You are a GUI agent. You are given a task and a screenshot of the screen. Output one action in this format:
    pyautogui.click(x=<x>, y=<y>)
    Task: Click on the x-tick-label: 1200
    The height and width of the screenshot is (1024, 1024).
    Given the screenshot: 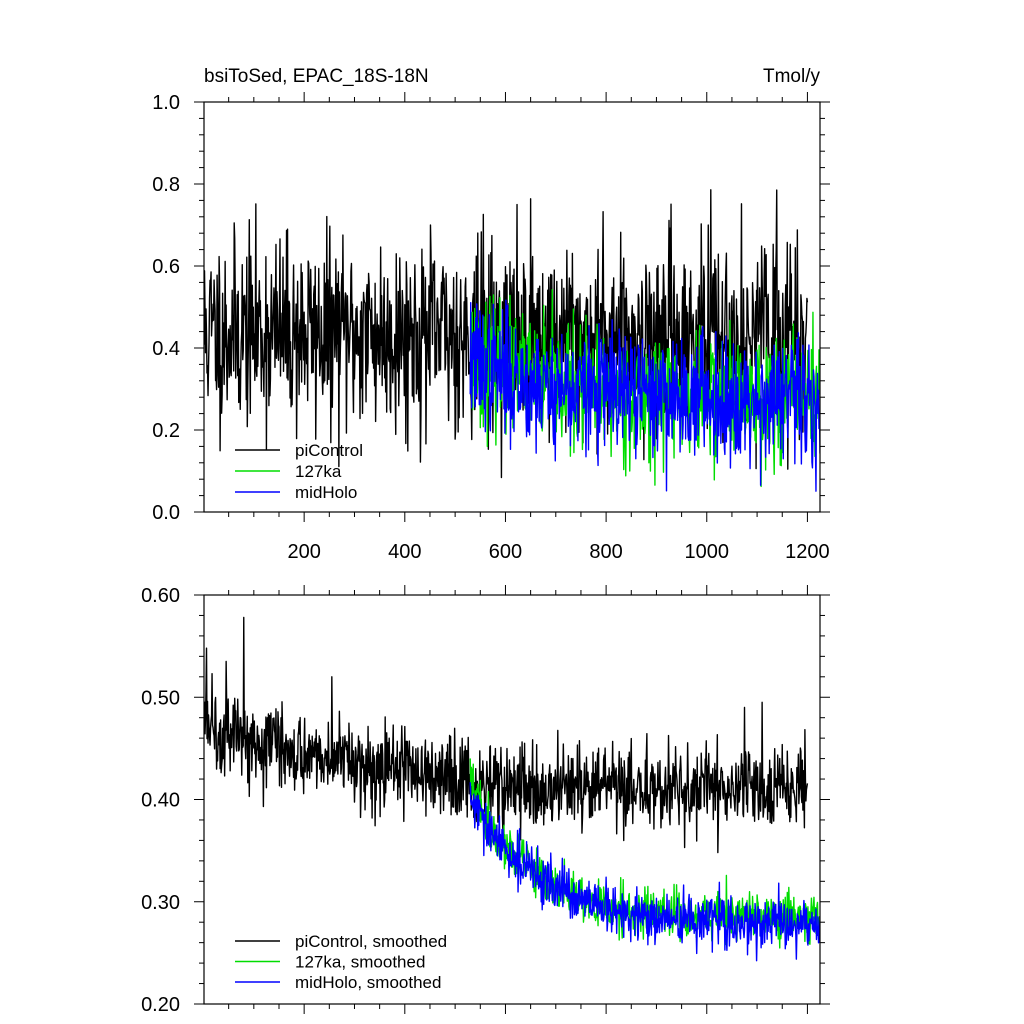 What is the action you would take?
    pyautogui.click(x=807, y=552)
    